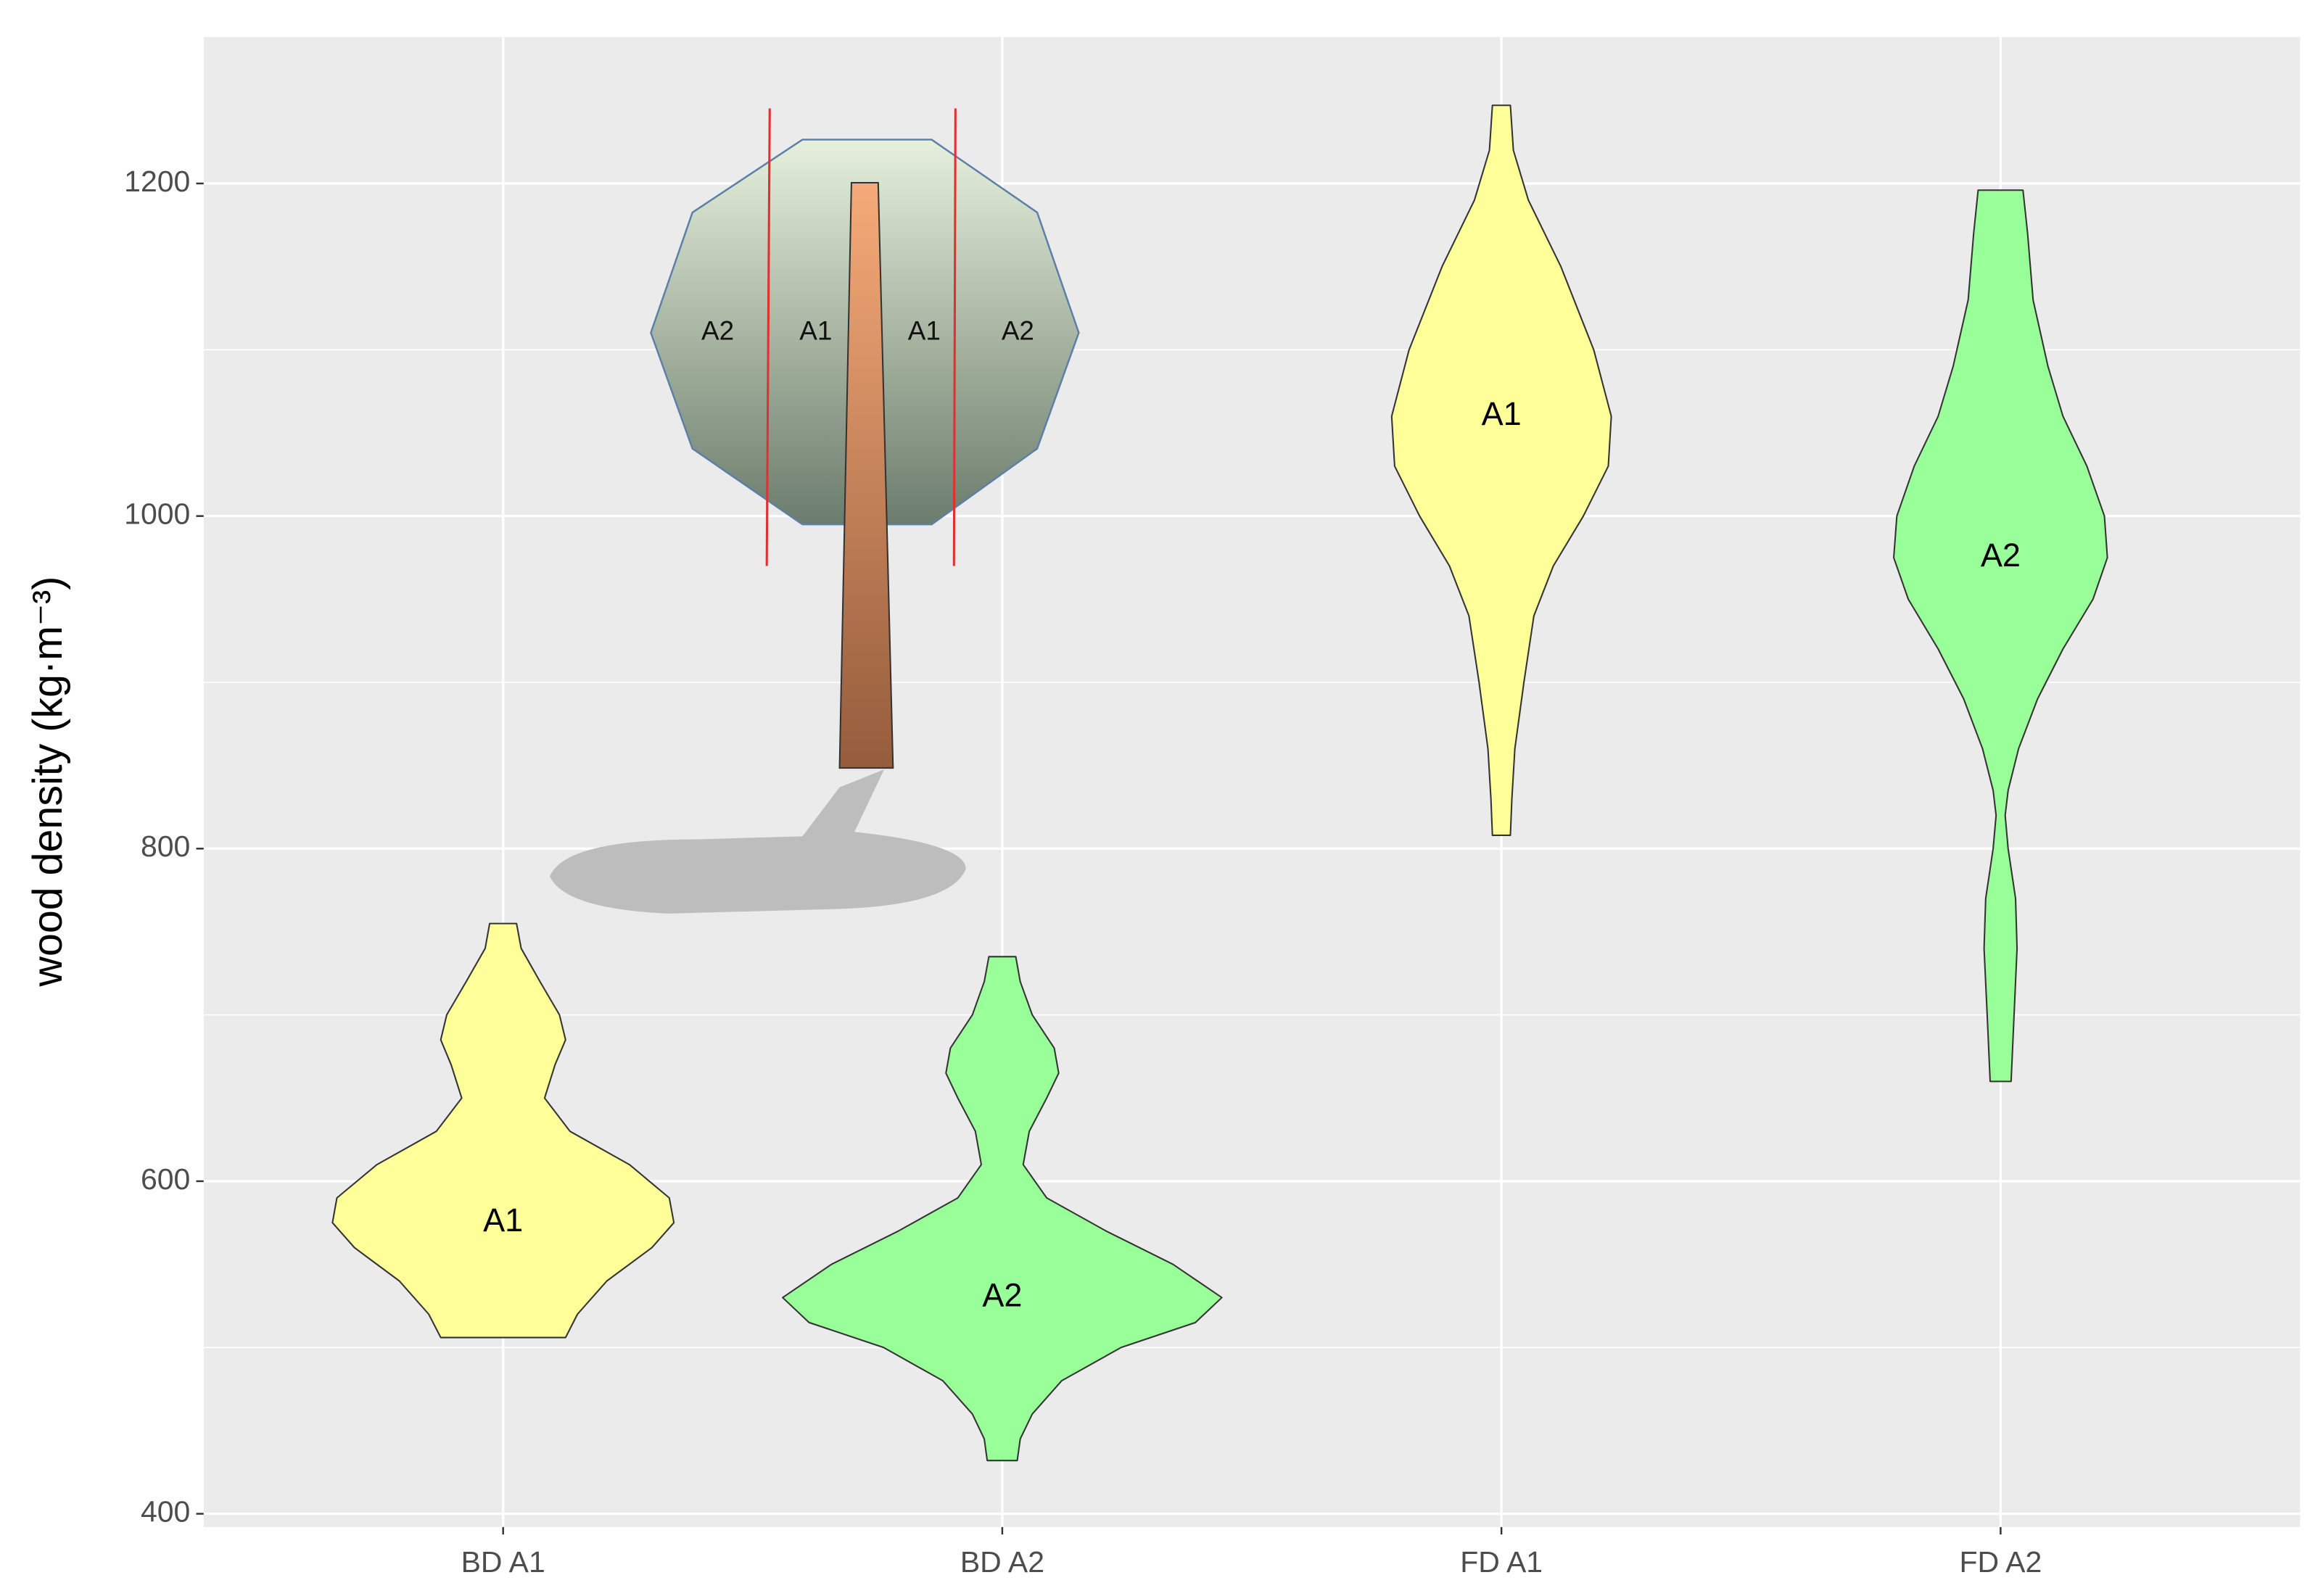  I want to click on y-tick-label: 800, so click(165, 846).